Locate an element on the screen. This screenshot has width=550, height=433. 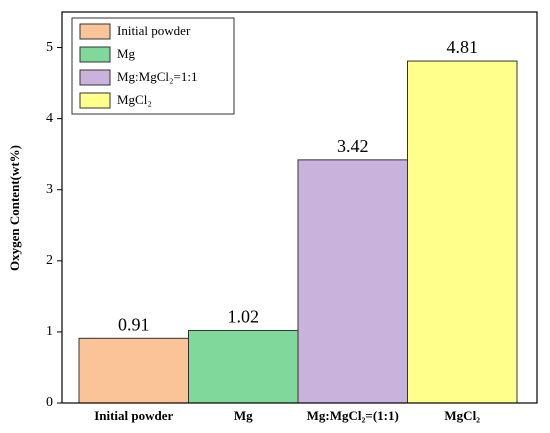
legend-label: Mg:MgCl₂=1:1 is located at coordinates (157, 76).